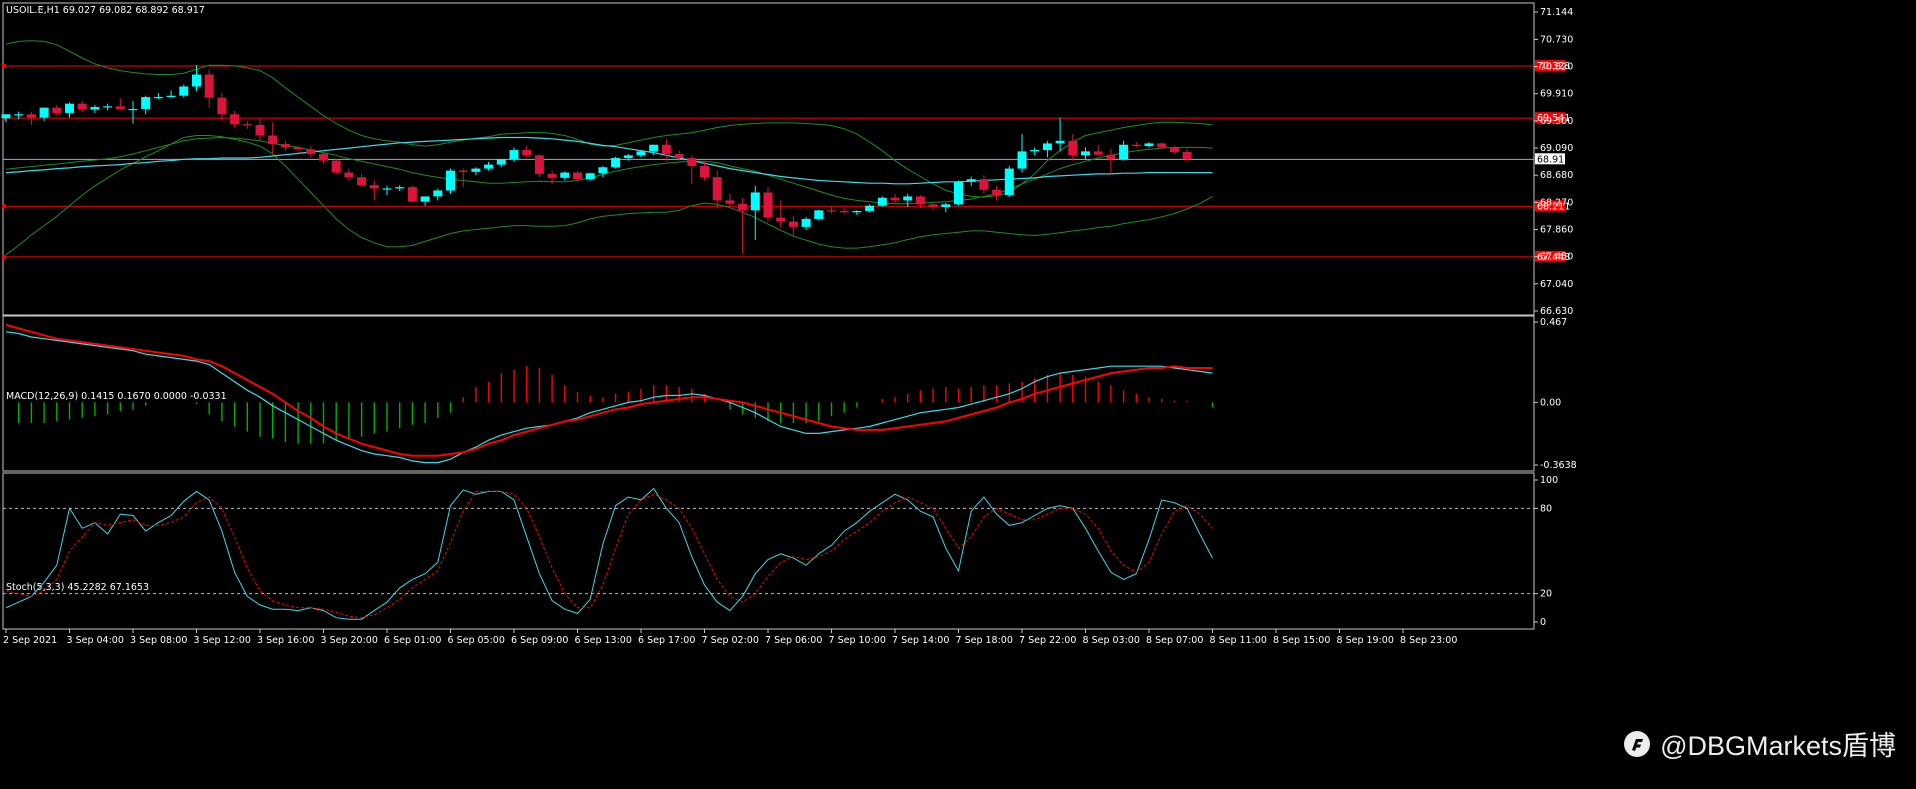 The width and height of the screenshot is (1916, 789). What do you see at coordinates (1111, 640) in the screenshot?
I see `time-tick-label: 8 Sep 03:00` at bounding box center [1111, 640].